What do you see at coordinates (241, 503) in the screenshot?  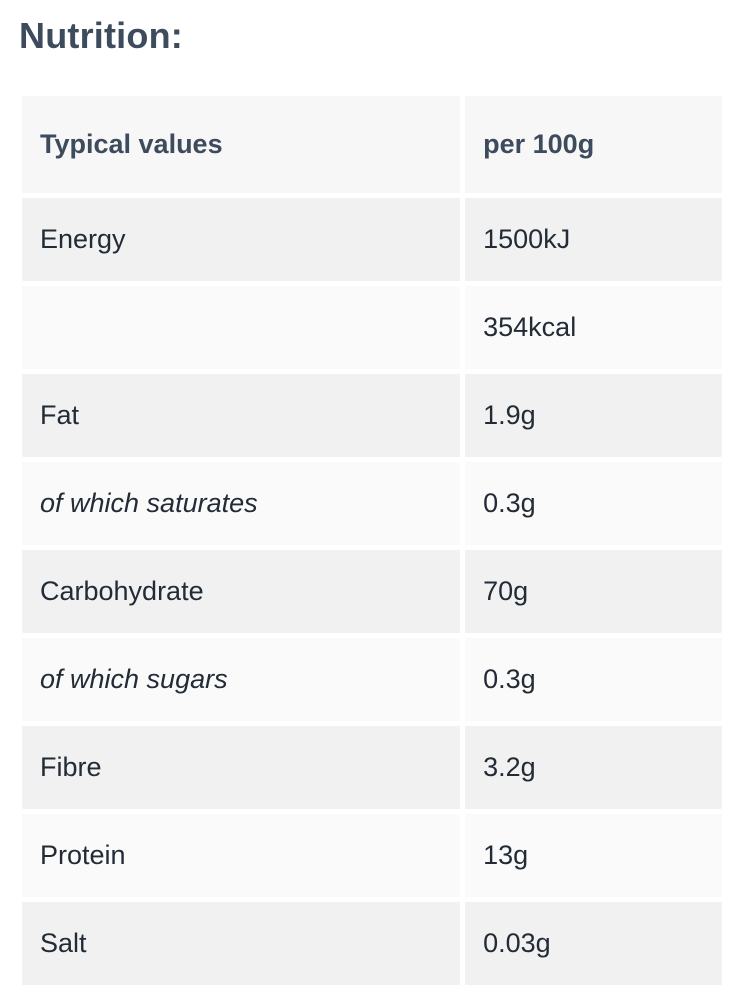 I see `nutrient-name-saturates: of which saturates` at bounding box center [241, 503].